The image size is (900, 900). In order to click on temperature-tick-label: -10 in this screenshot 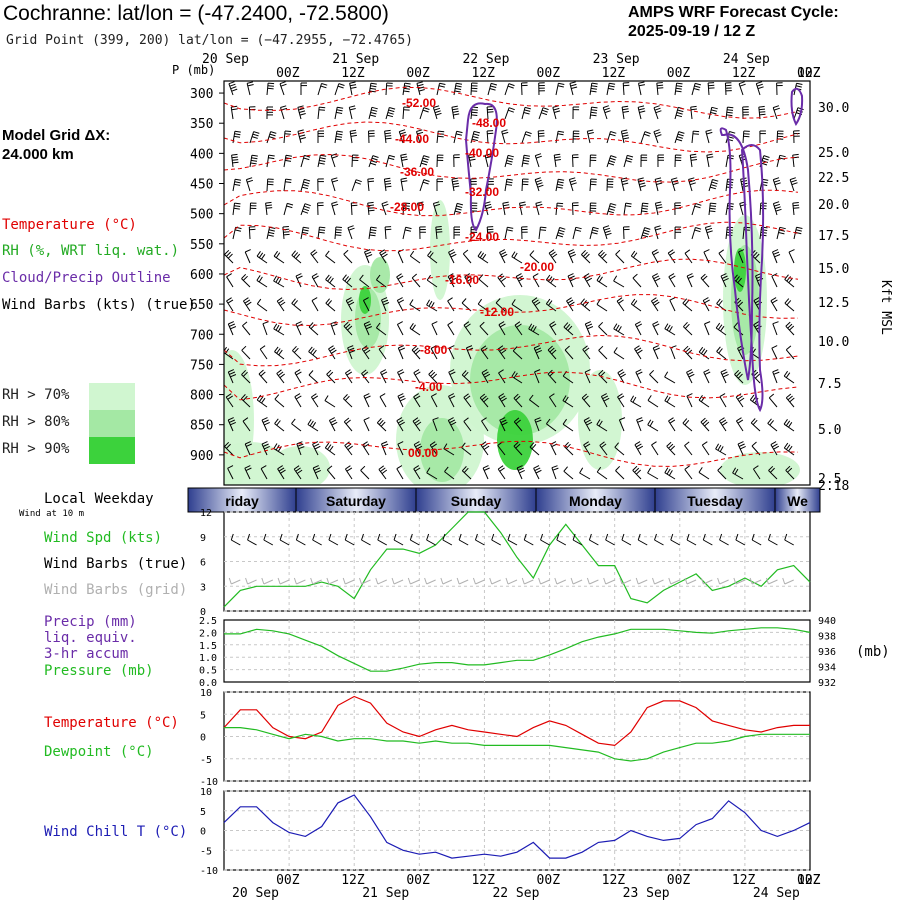, I will do `click(209, 782)`.